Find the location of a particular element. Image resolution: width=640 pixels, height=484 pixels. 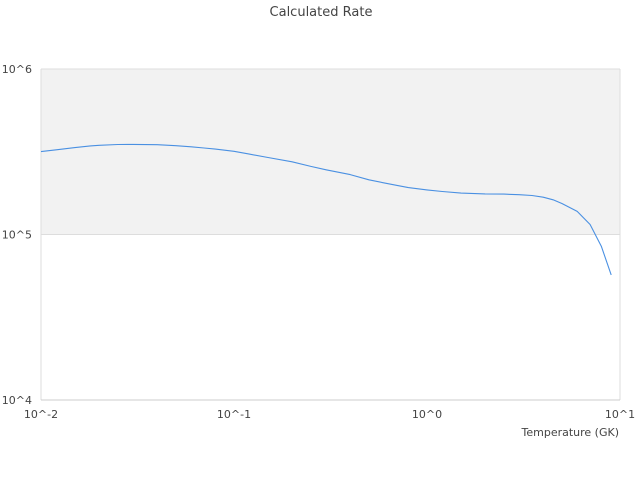

x-tick-label: 10^1 is located at coordinates (620, 414).